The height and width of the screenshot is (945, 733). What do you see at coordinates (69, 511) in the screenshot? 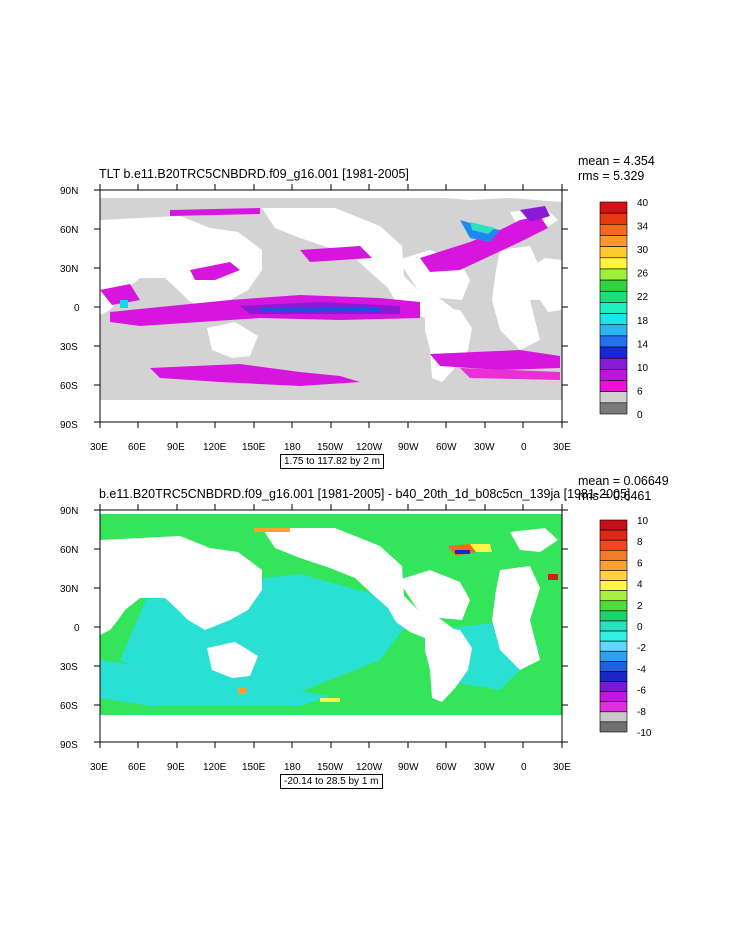
I see `lat-label: 90N` at bounding box center [69, 511].